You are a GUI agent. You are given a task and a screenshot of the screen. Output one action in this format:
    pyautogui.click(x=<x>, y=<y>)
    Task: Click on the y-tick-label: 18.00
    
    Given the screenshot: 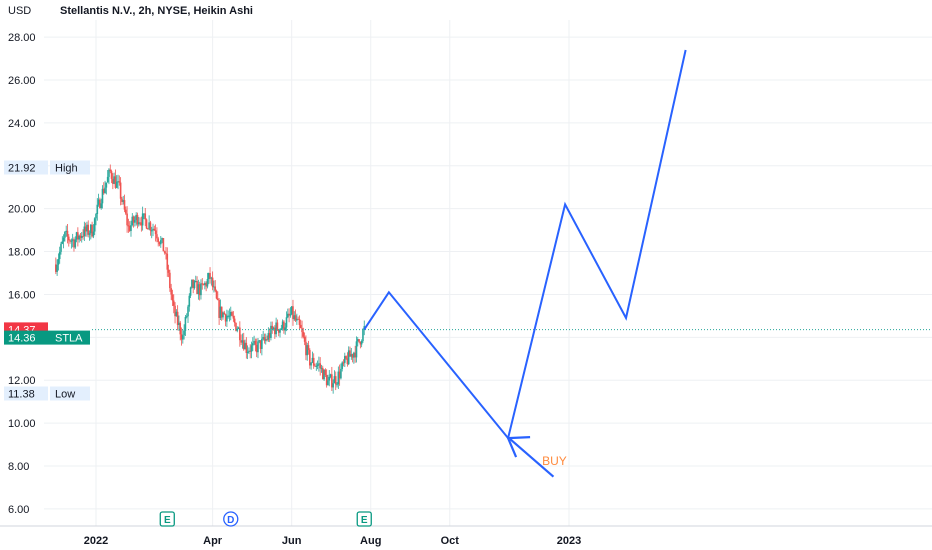 What is the action you would take?
    pyautogui.click(x=22, y=253)
    